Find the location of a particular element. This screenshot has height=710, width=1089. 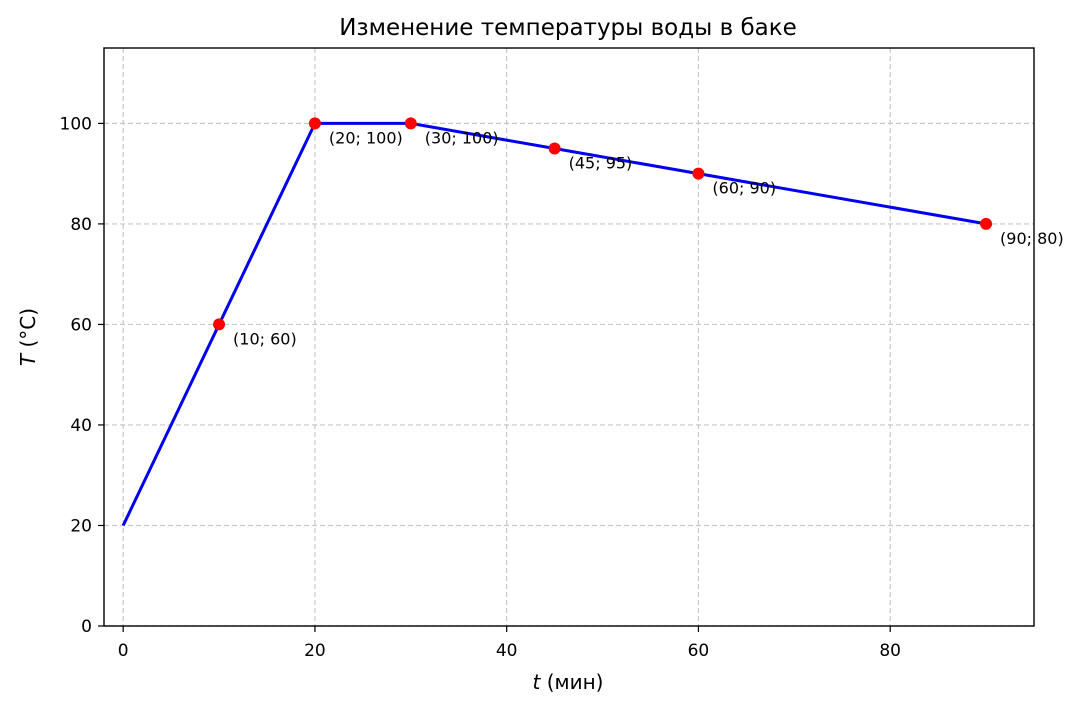

x-axis-unit: (мин) is located at coordinates (571, 682).